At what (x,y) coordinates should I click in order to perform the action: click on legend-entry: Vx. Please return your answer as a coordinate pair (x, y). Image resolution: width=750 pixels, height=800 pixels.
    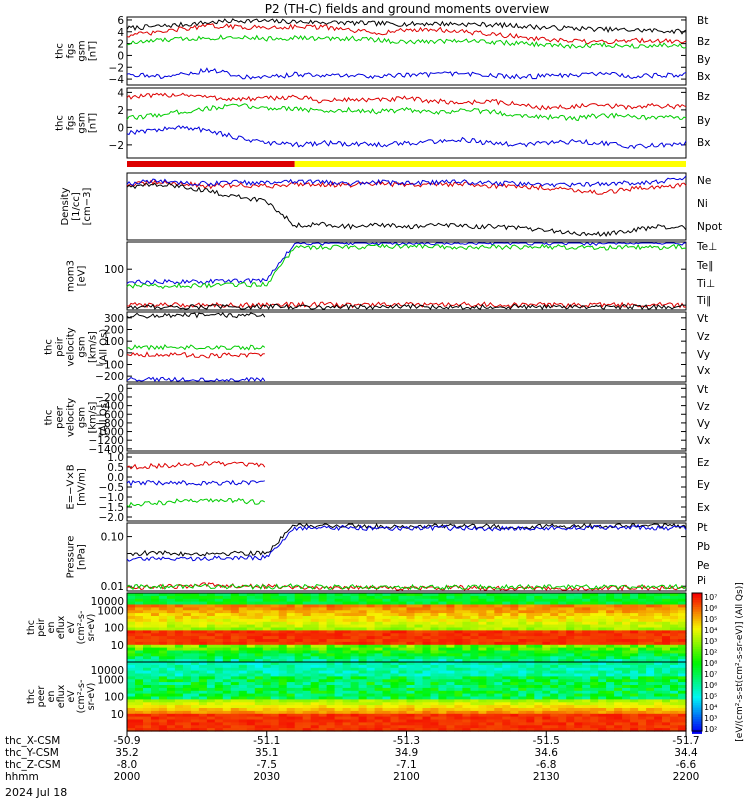
    Looking at the image, I should click on (703, 371).